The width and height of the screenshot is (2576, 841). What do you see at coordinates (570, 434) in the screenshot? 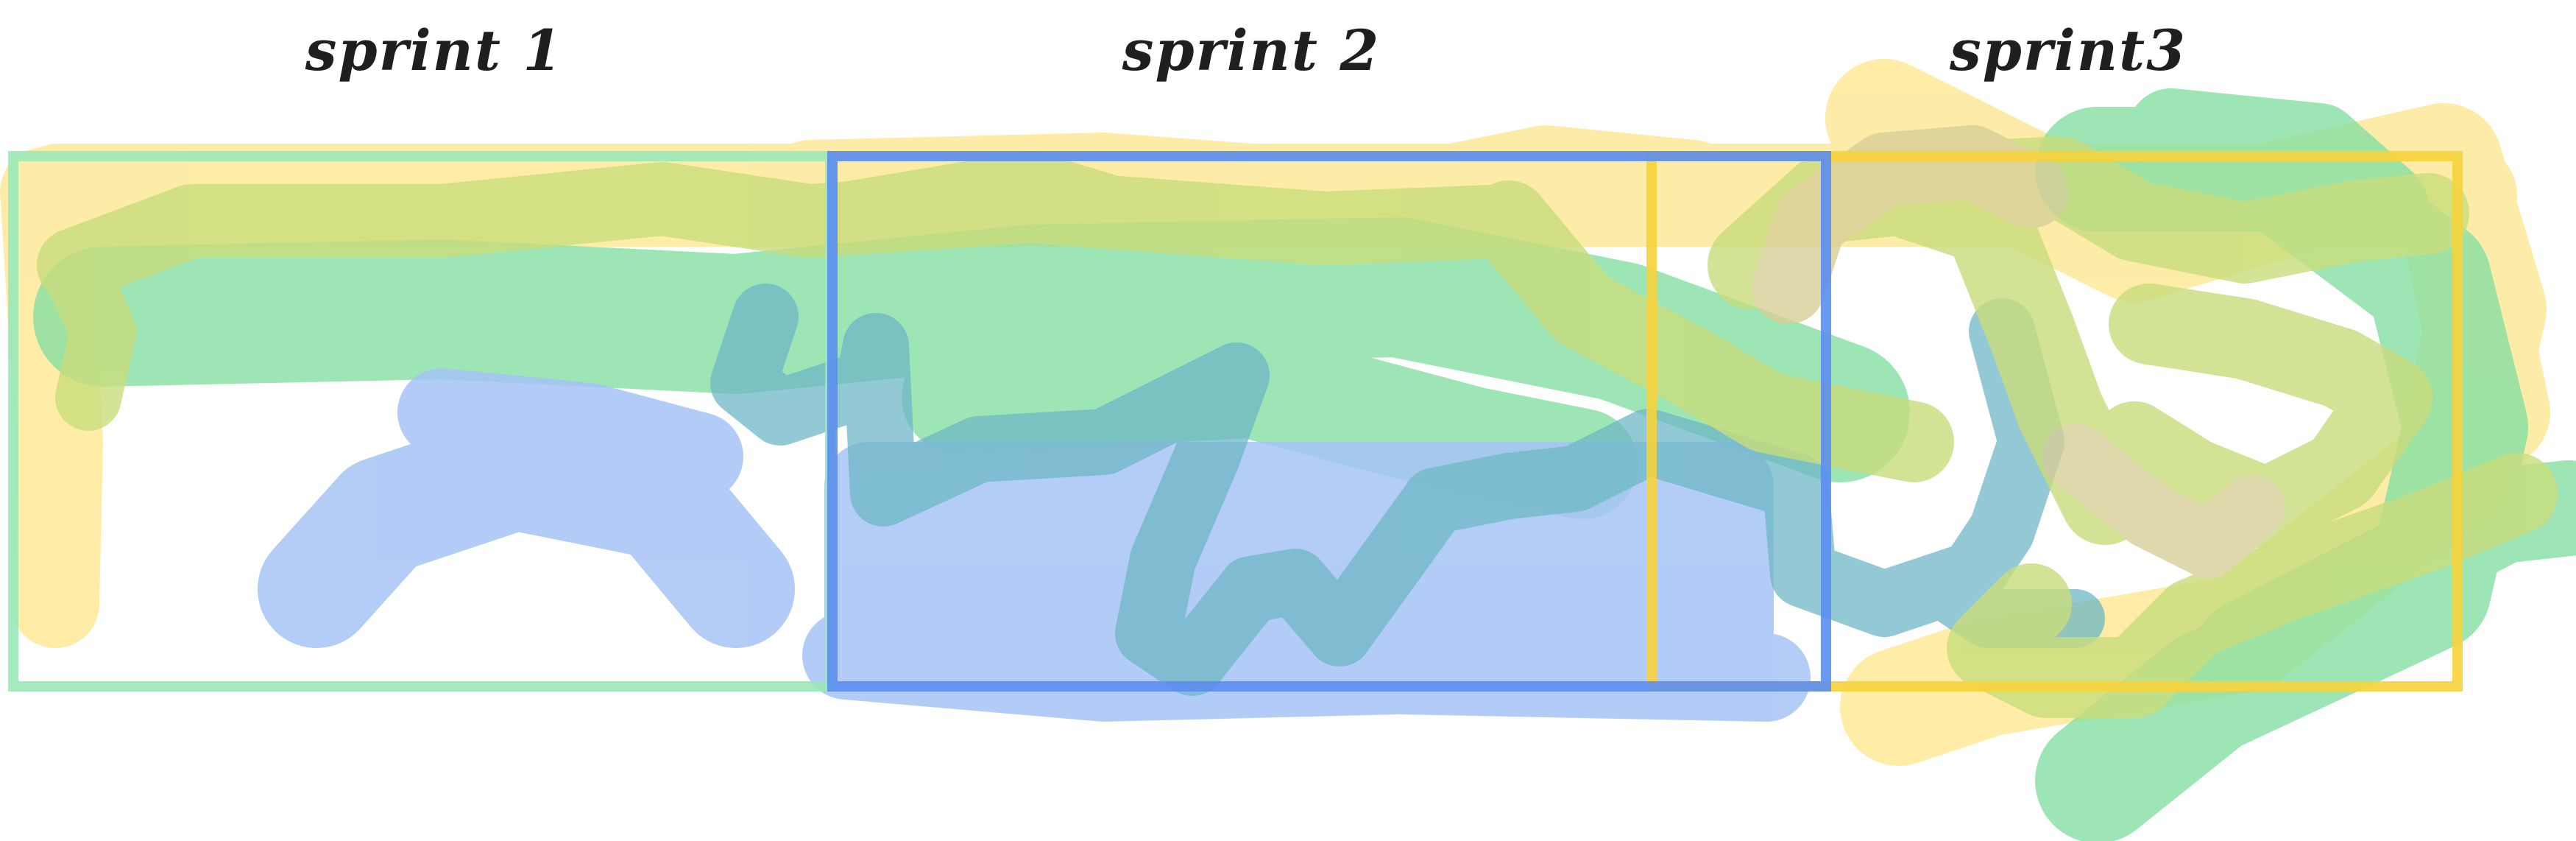
I see `blue-scribble-sprint1-upper` at bounding box center [570, 434].